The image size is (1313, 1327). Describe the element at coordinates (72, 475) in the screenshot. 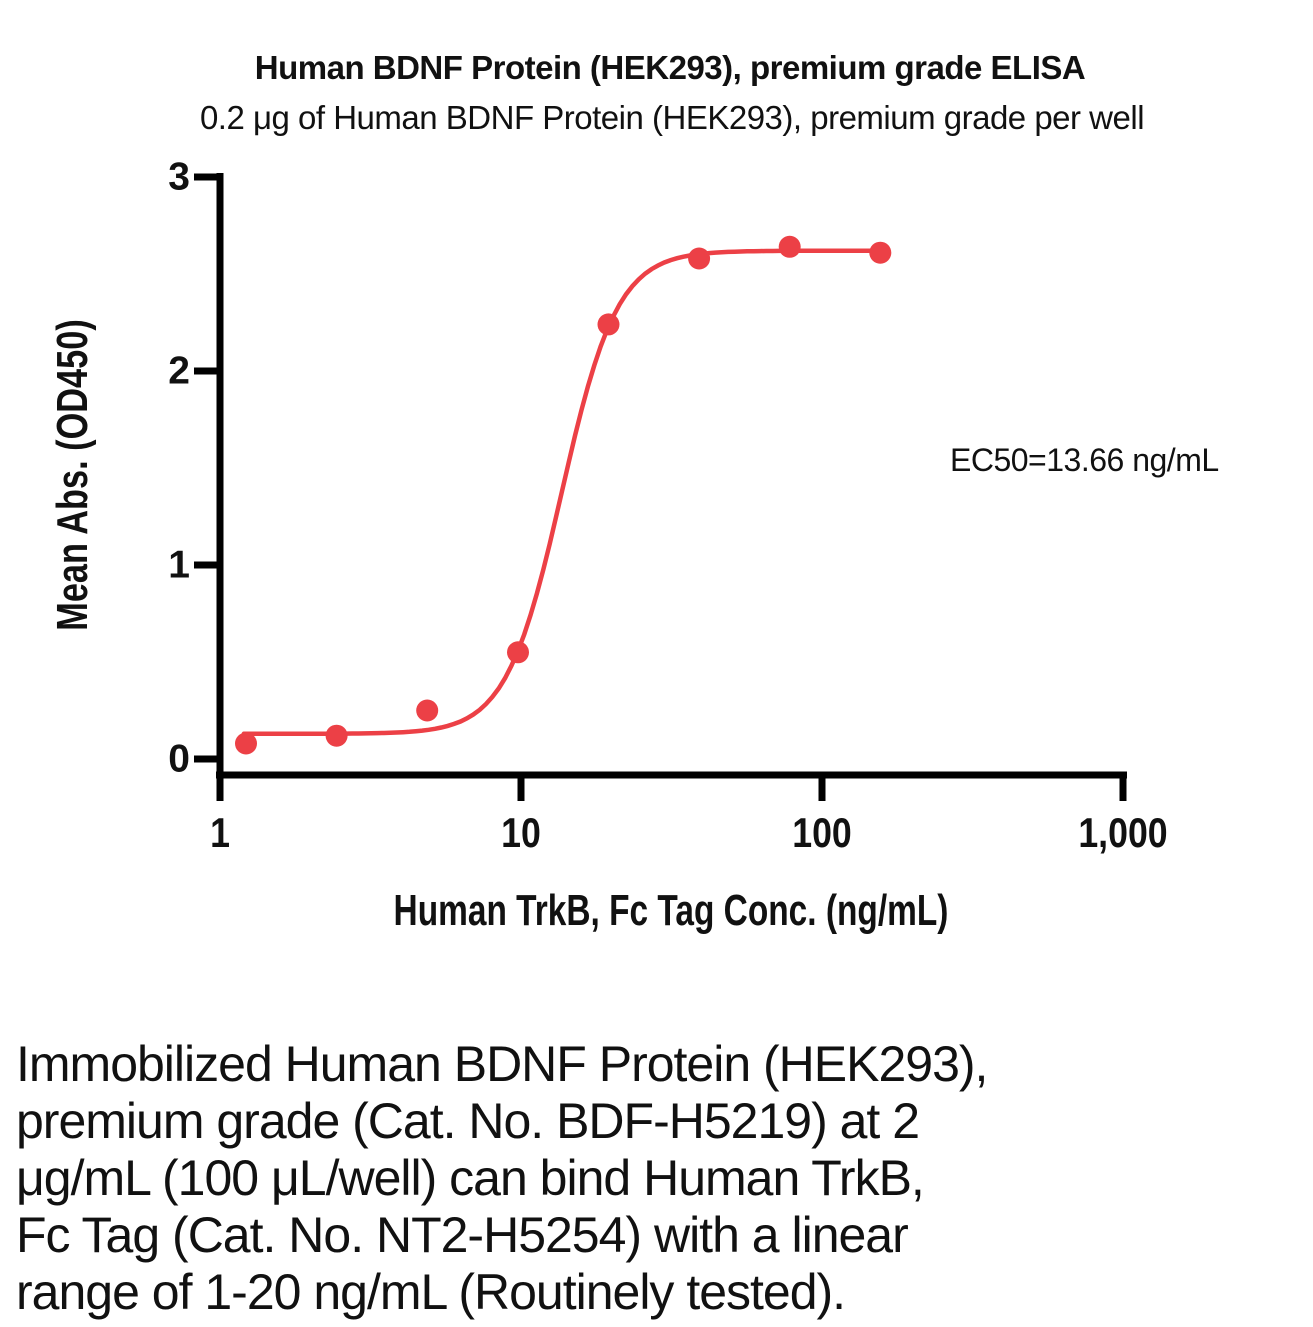

I see `y-axis-title: Mean Abs. (OD450)` at that location.